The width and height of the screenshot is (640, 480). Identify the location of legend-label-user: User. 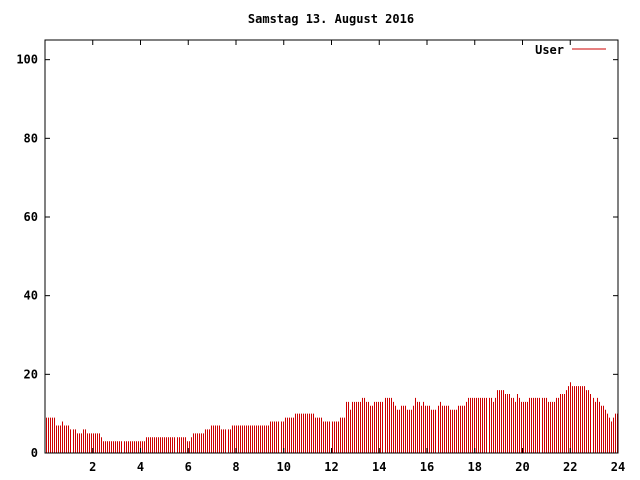
(549, 50).